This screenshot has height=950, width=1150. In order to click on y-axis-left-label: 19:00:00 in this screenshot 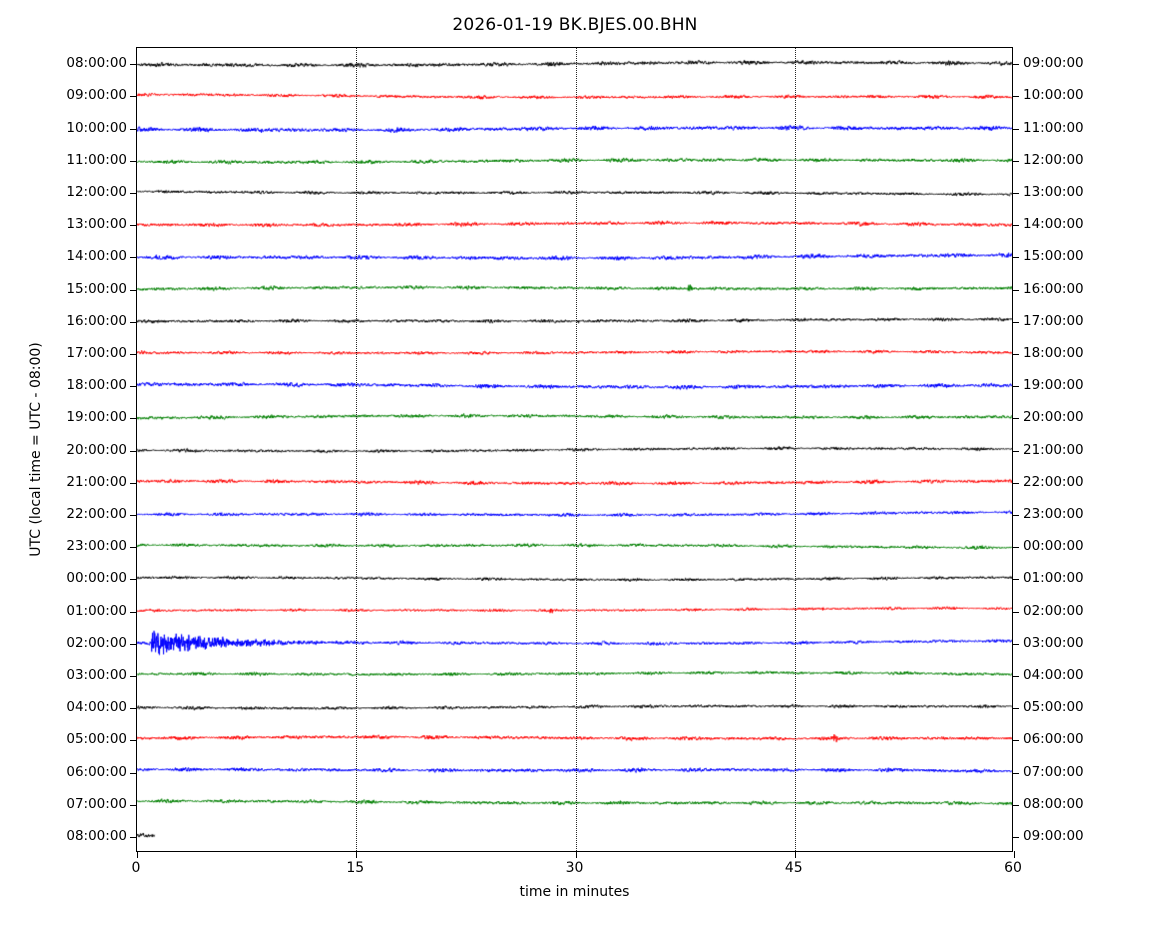, I will do `click(96, 417)`.